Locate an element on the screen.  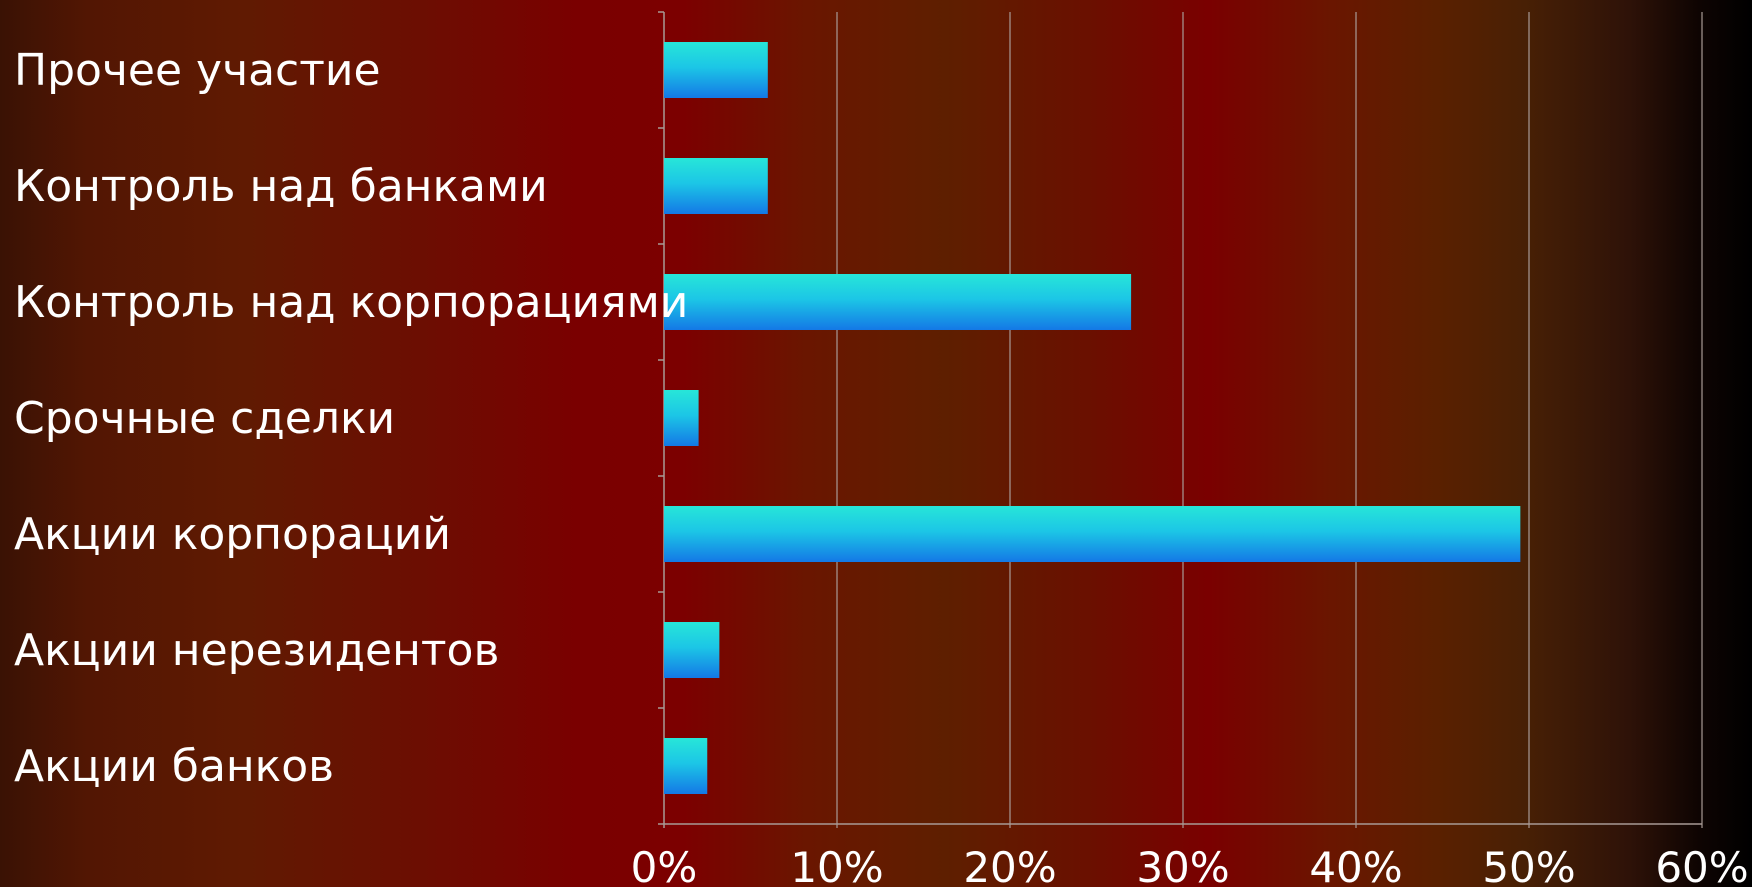
category-label: Акции нерезидентов is located at coordinates (256, 650).